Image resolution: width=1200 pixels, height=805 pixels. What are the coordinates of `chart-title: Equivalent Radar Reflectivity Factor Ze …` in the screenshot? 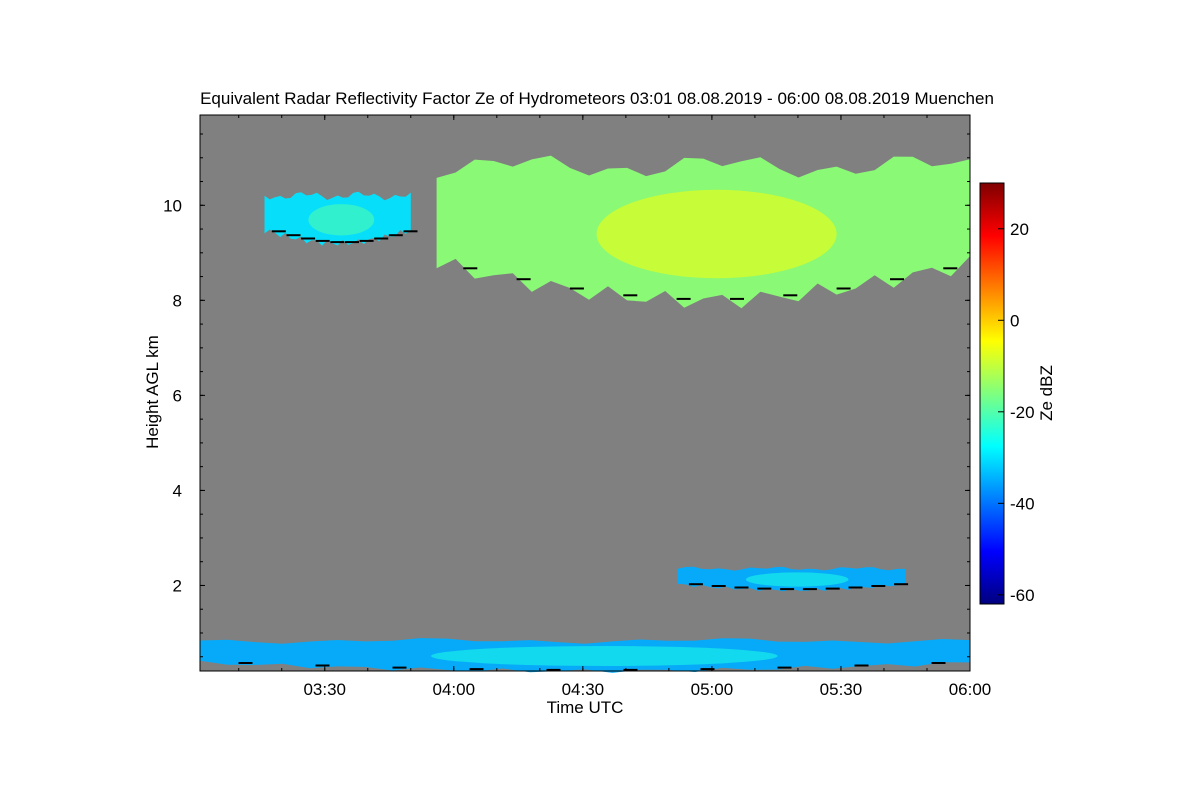 It's located at (597, 98).